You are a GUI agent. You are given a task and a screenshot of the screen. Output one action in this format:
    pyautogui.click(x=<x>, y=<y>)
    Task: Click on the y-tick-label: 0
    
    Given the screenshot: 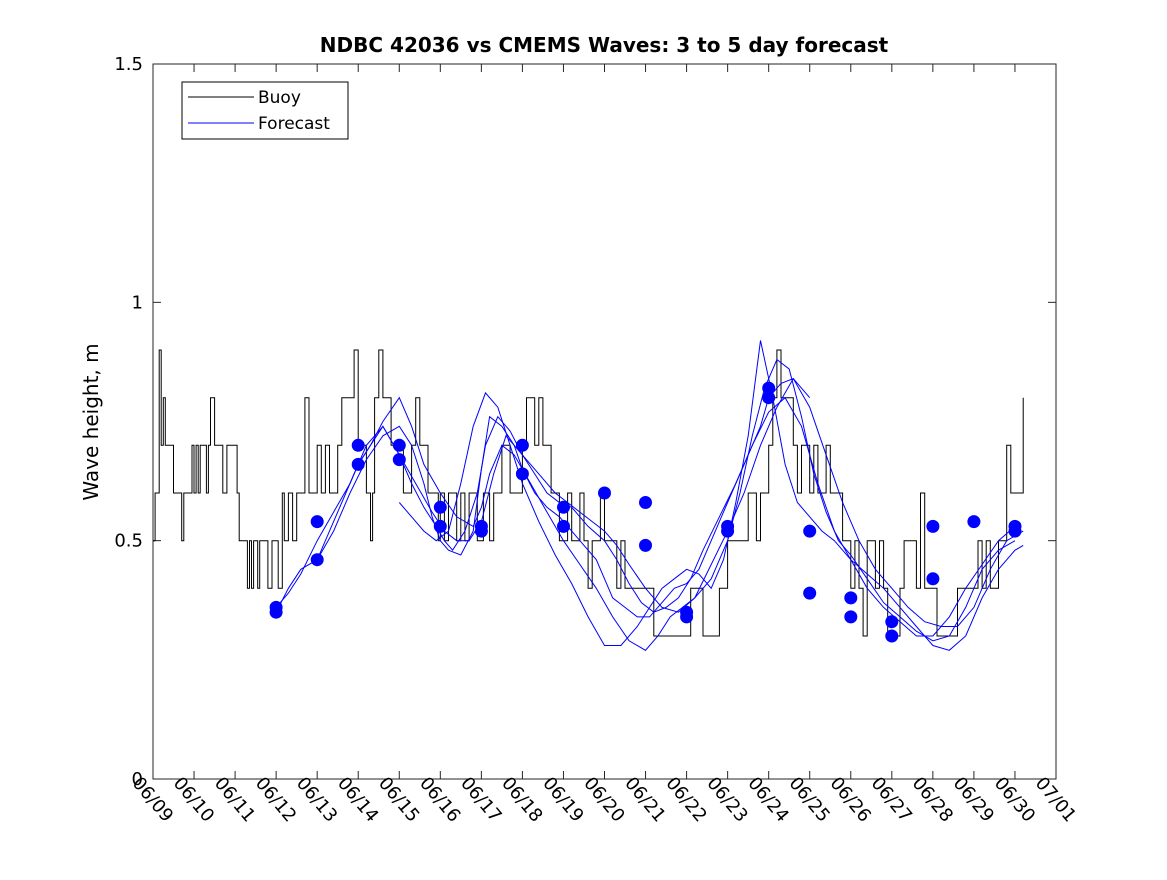 What is the action you would take?
    pyautogui.click(x=137, y=779)
    